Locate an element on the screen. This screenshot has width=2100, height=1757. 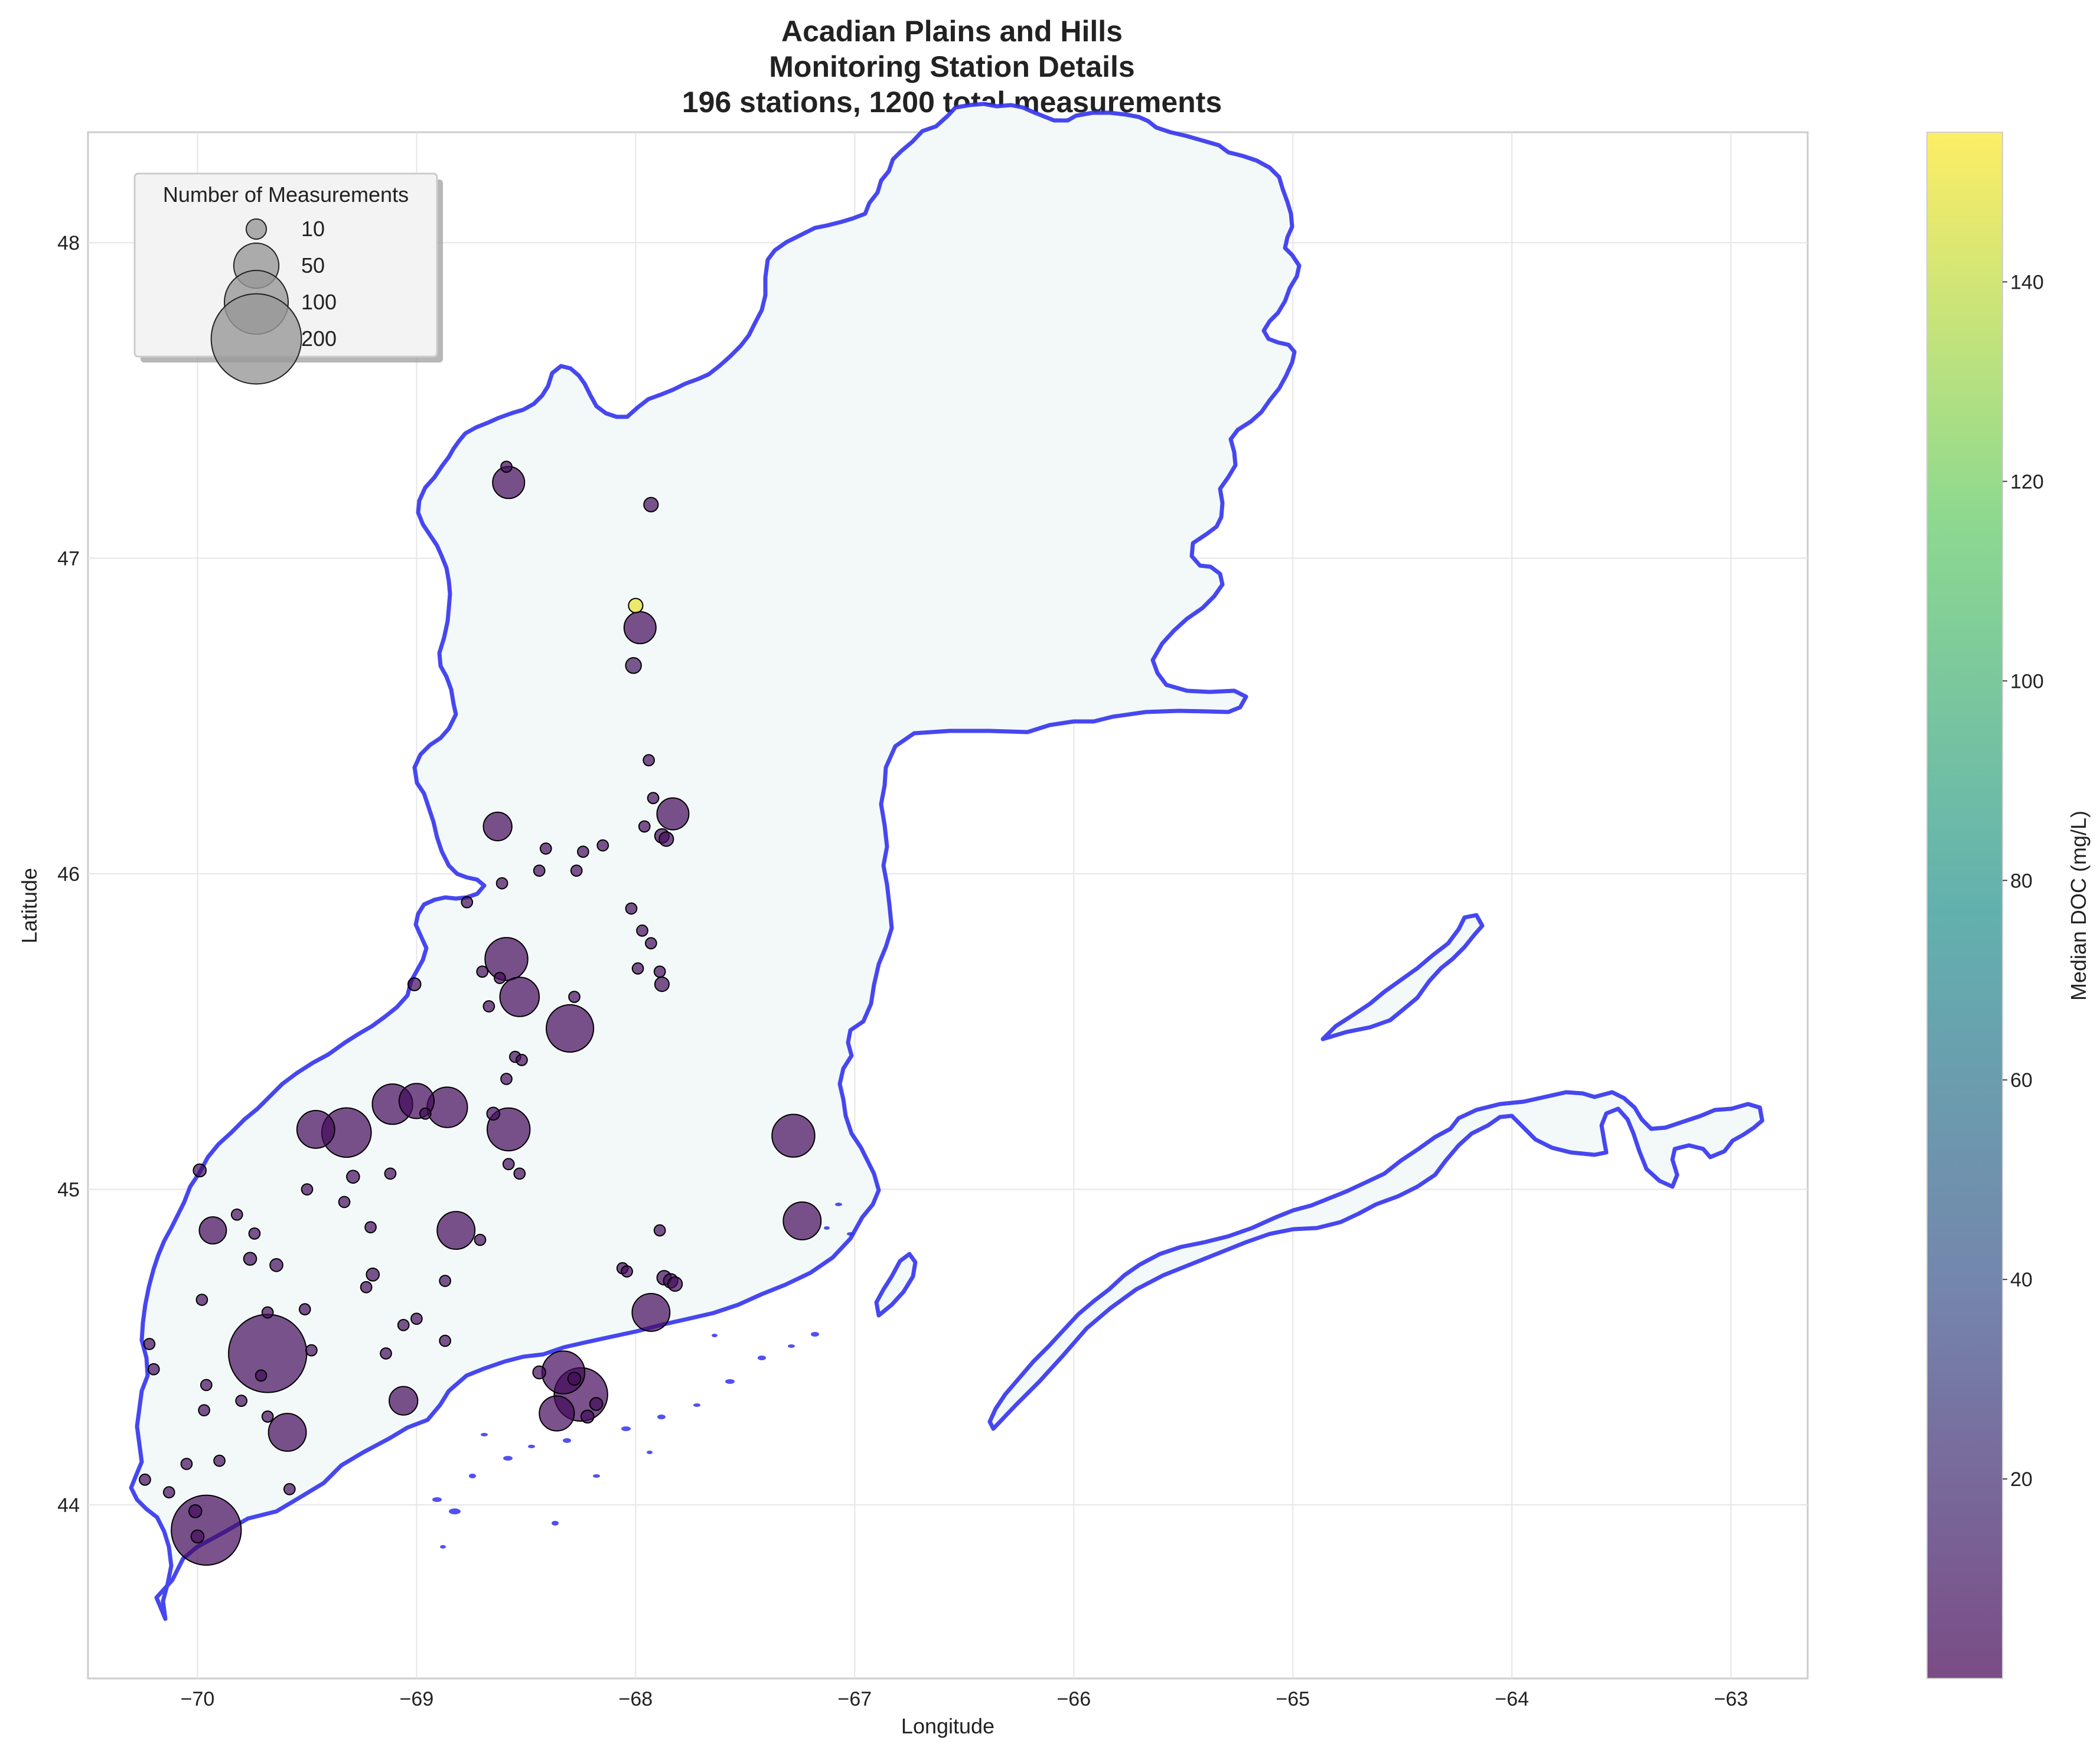
x-tick-label: −67 is located at coordinates (855, 1699).